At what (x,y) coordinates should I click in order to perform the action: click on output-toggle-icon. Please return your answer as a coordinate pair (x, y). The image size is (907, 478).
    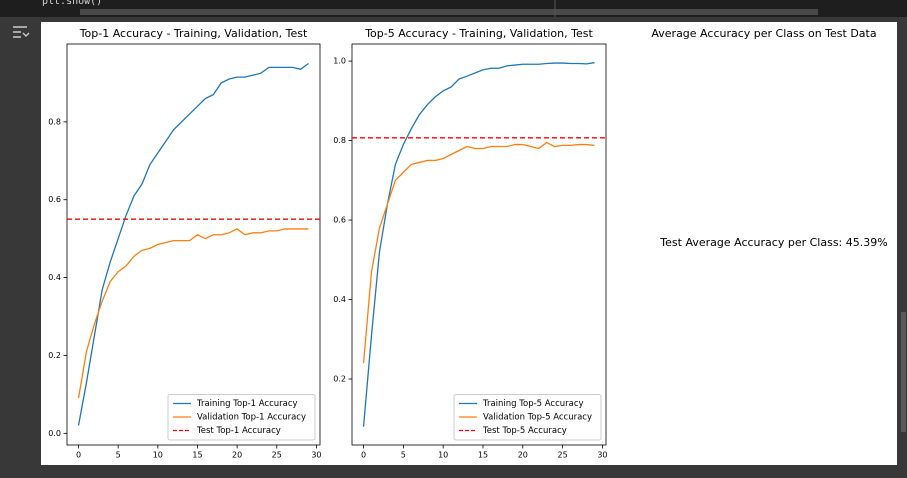
    Looking at the image, I should click on (21, 32).